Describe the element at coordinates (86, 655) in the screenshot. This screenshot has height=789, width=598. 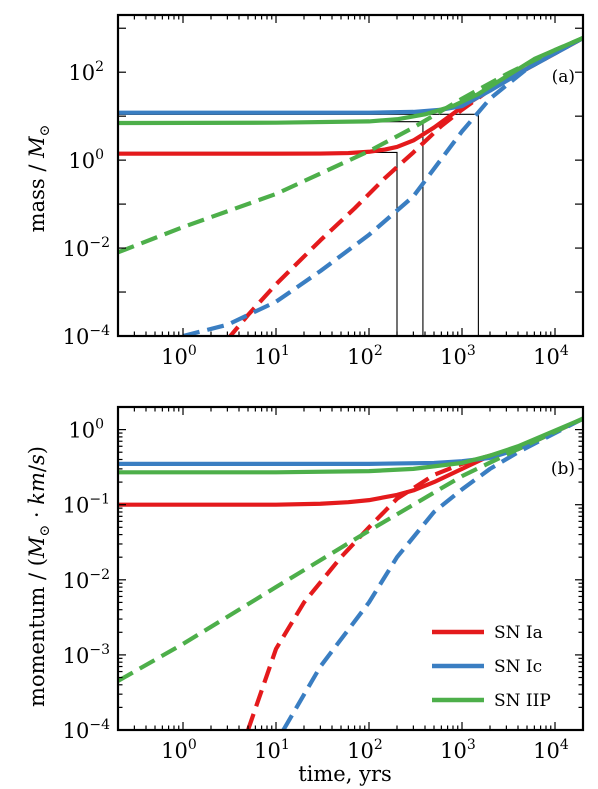
I see `y-tick-label: 10⁻³` at that location.